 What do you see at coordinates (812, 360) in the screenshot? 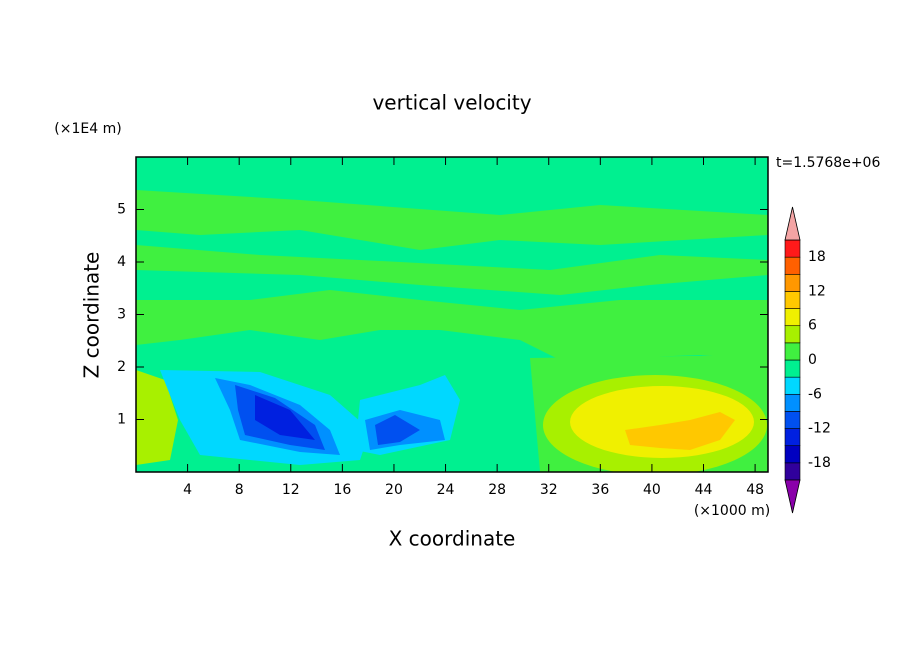
I see `colorbar-tick-label: 0` at bounding box center [812, 360].